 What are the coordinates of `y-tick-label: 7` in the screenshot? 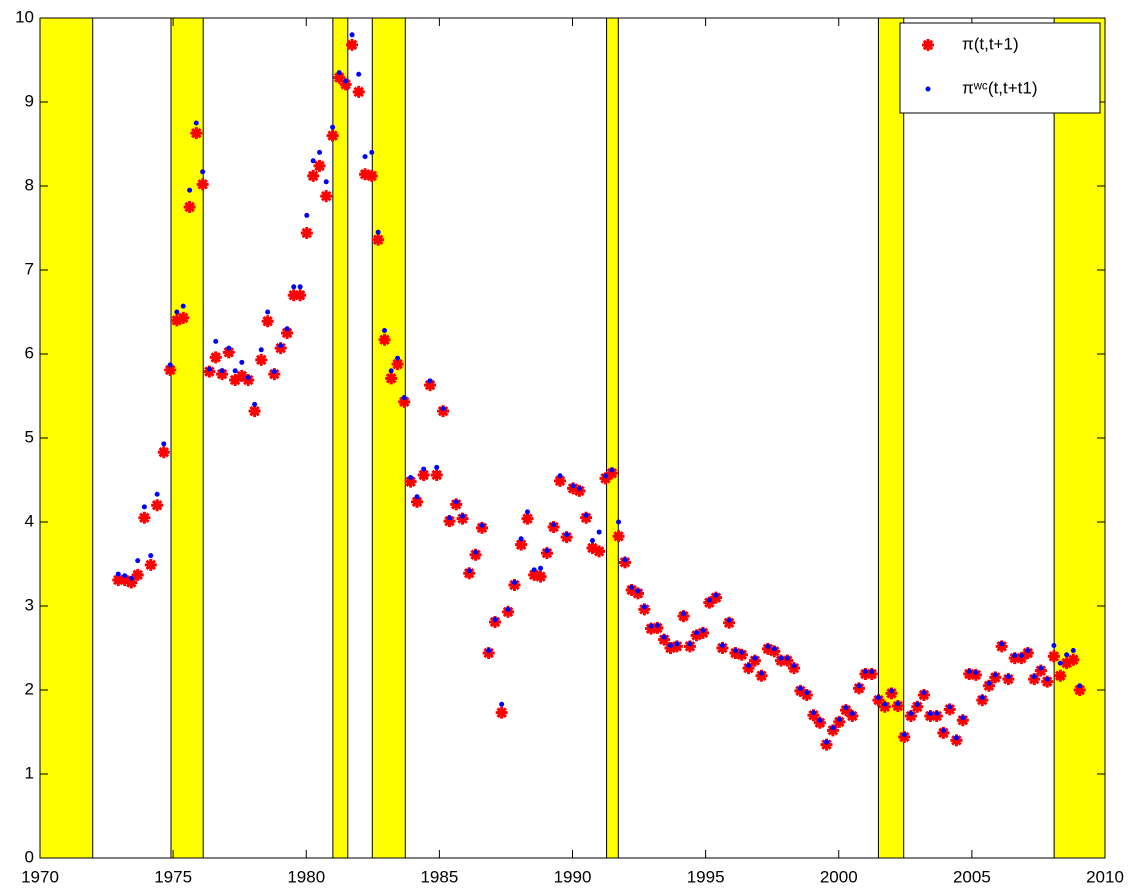 It's located at (29, 268).